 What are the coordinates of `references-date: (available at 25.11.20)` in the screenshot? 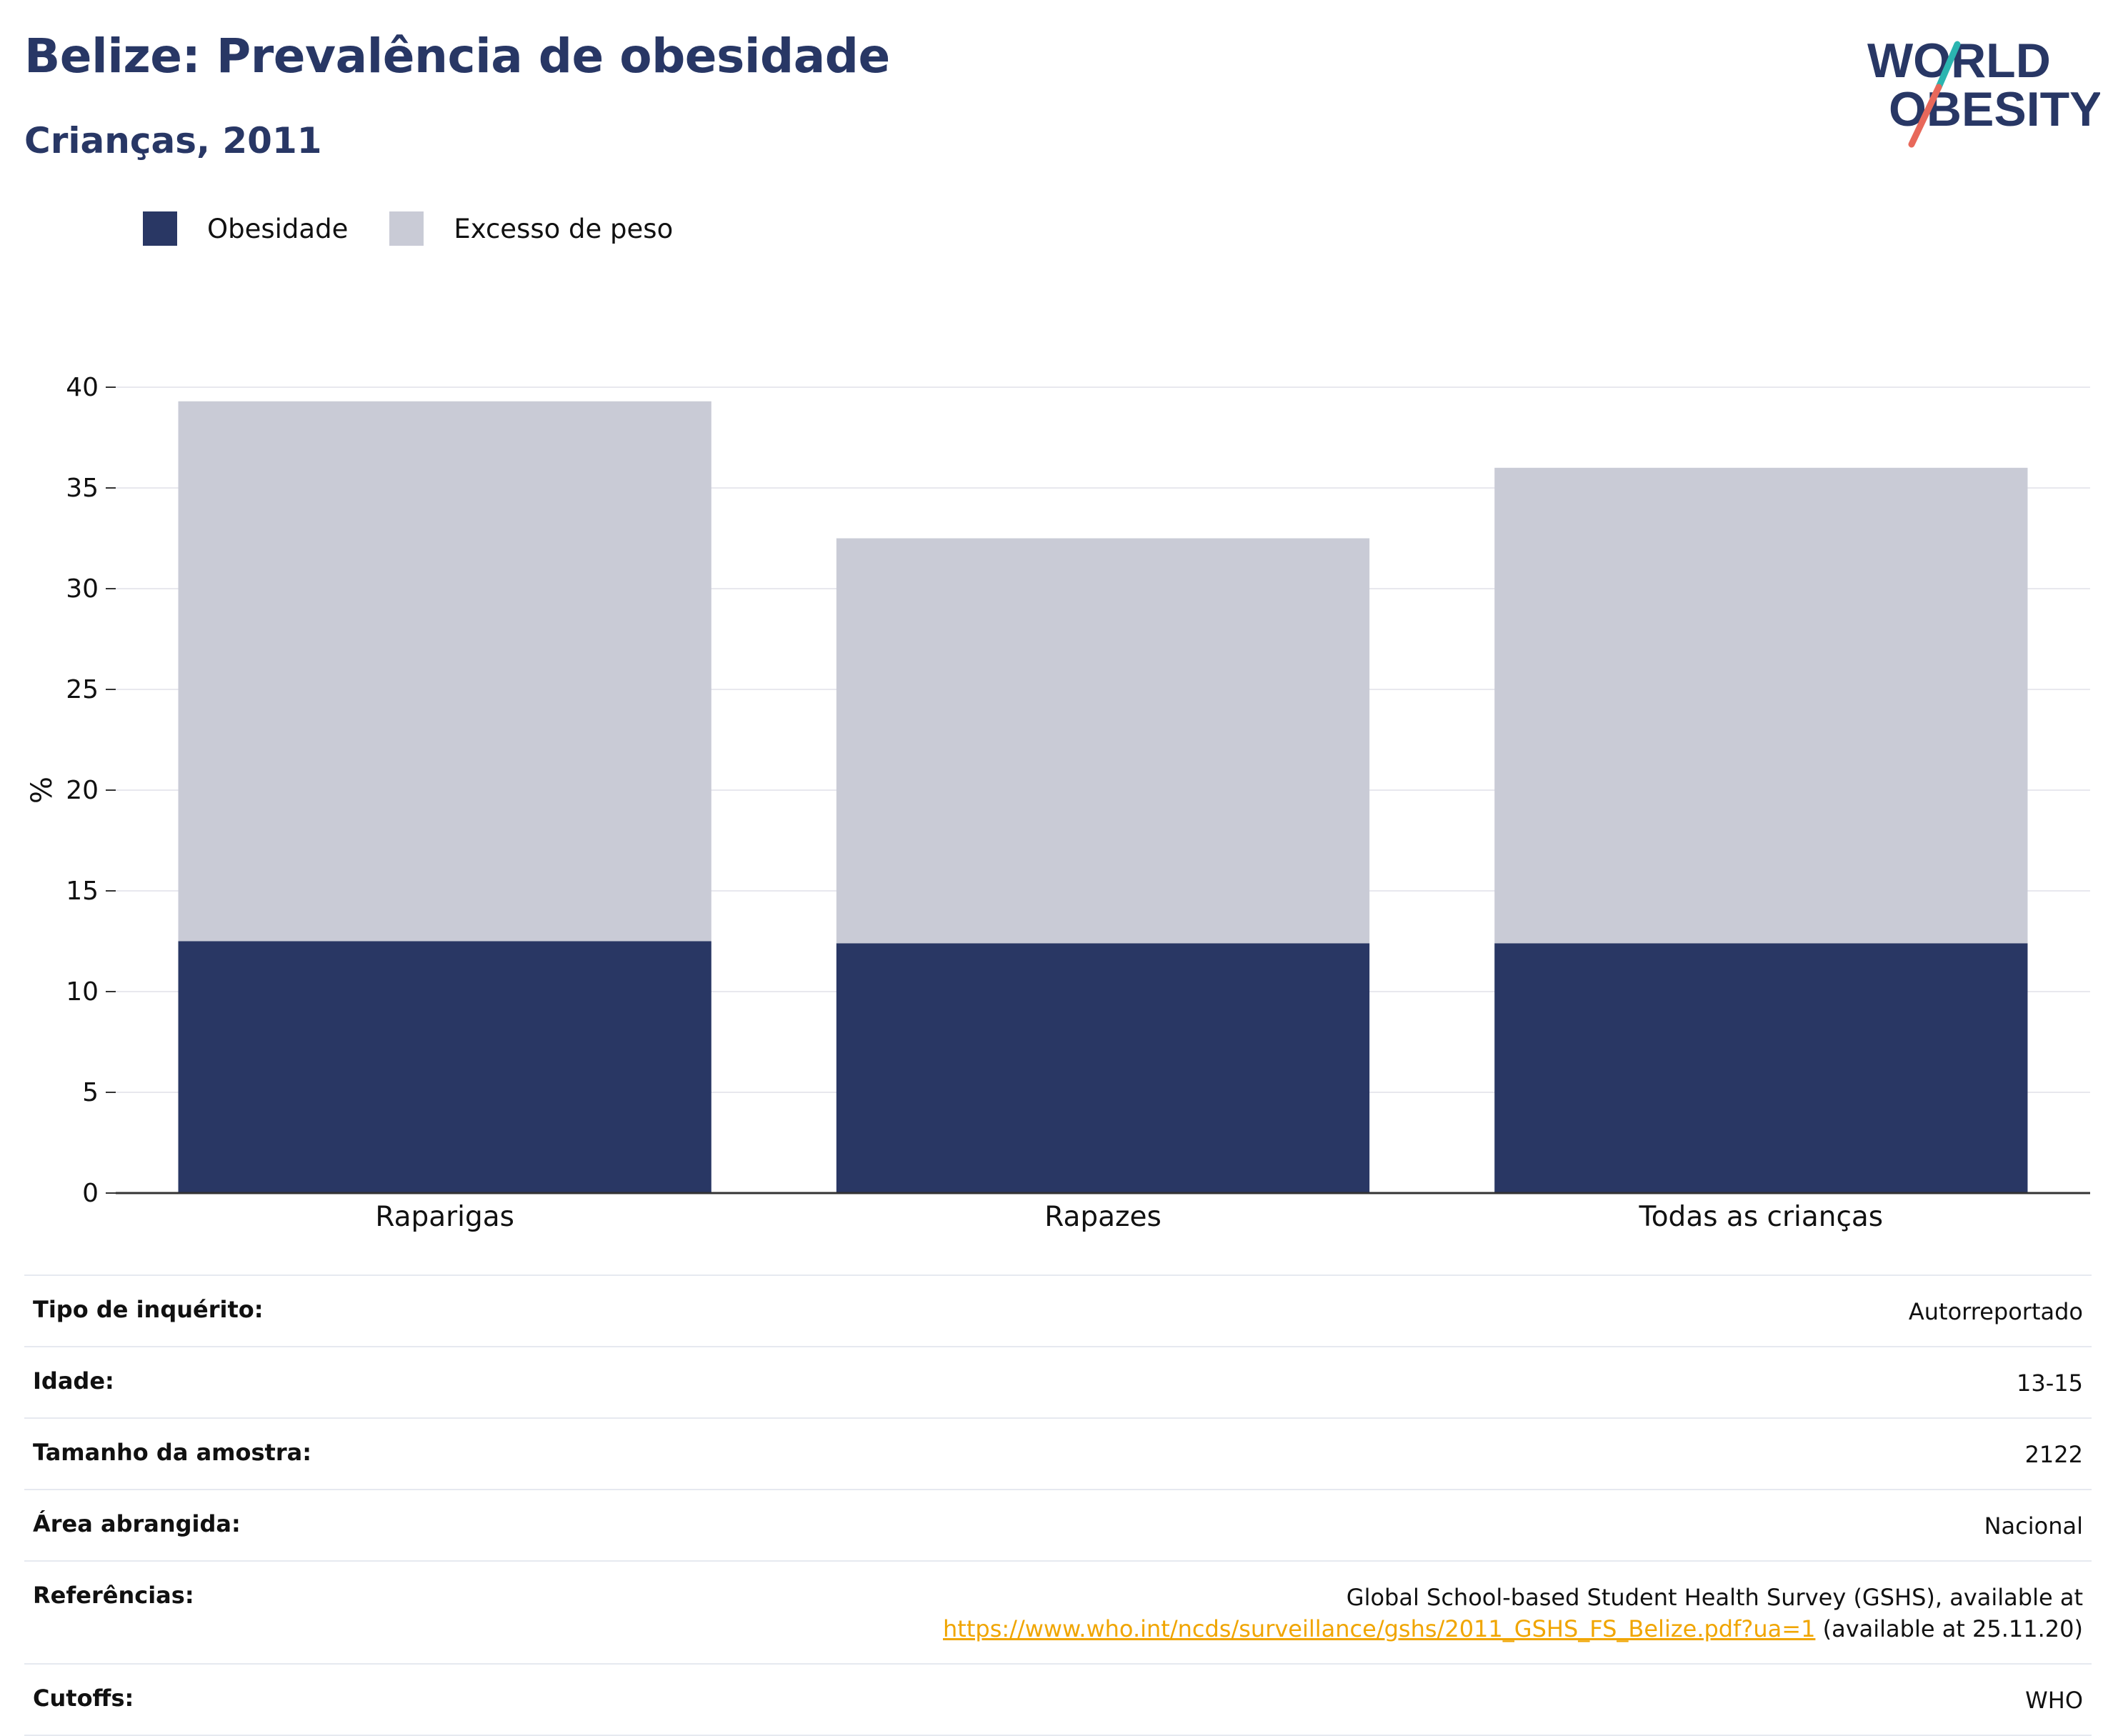 It's located at (1949, 1628).